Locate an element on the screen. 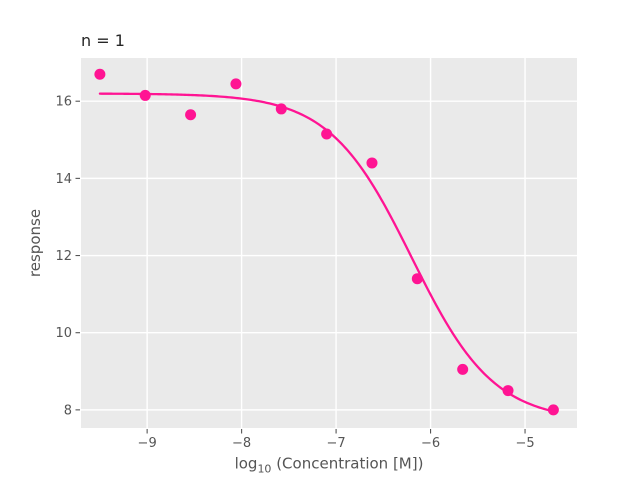 Image resolution: width=640 pixels, height=480 pixels. y-tick-label: 16 is located at coordinates (63, 102).